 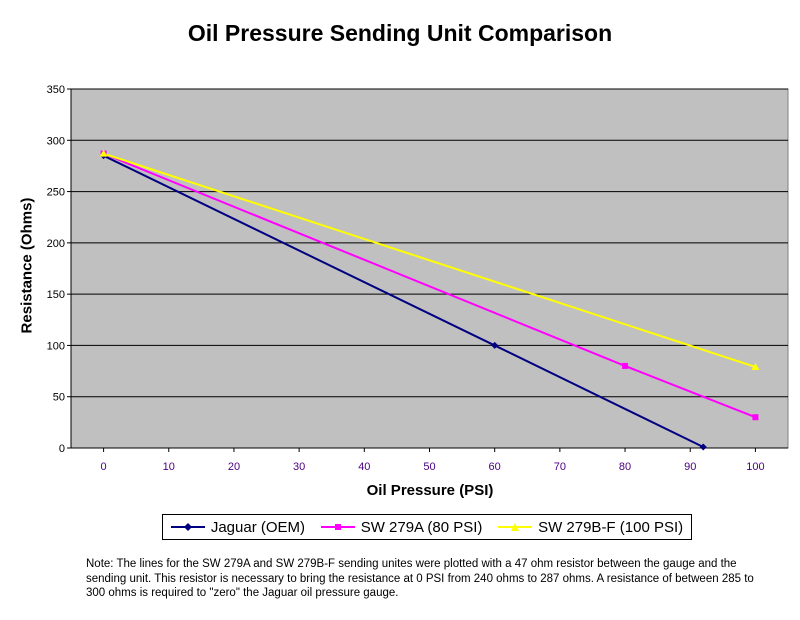 I want to click on legend-item-sw279a: SW 279A (80 PSI), so click(x=401, y=527).